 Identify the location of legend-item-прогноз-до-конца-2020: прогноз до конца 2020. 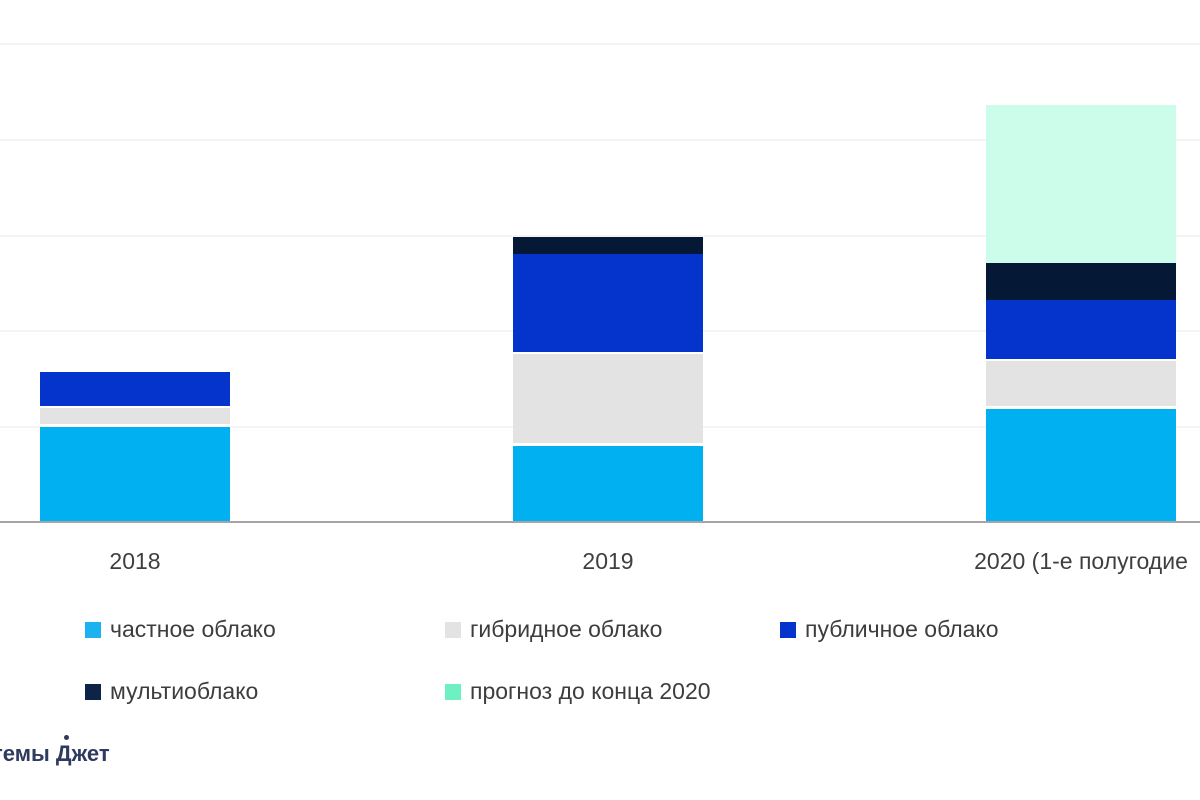
(578, 691).